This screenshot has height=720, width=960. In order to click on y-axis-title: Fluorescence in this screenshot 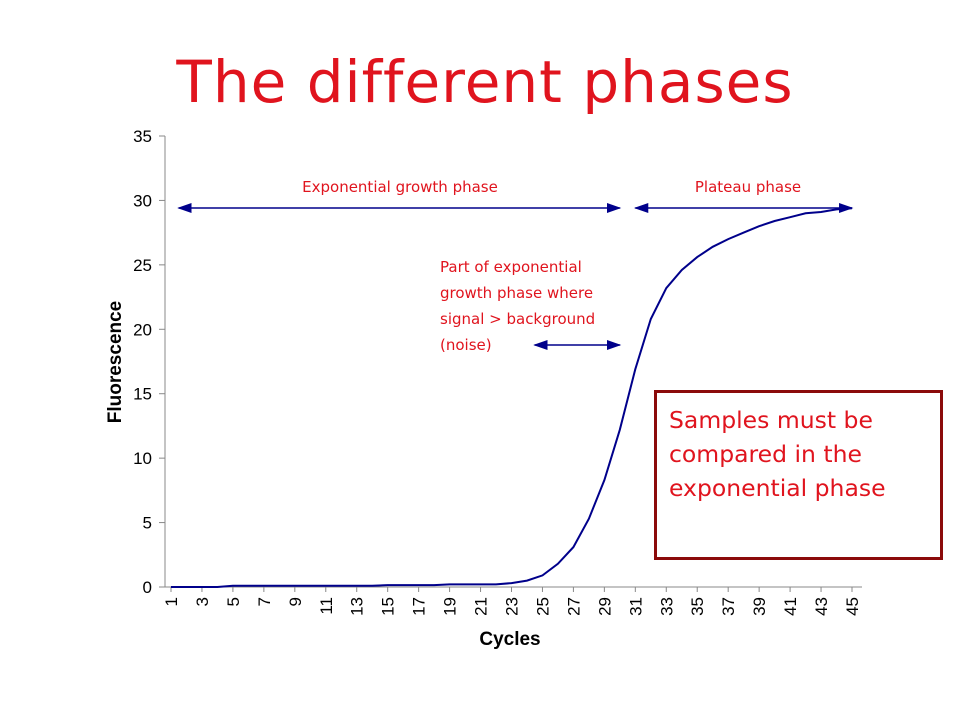, I will do `click(115, 362)`.